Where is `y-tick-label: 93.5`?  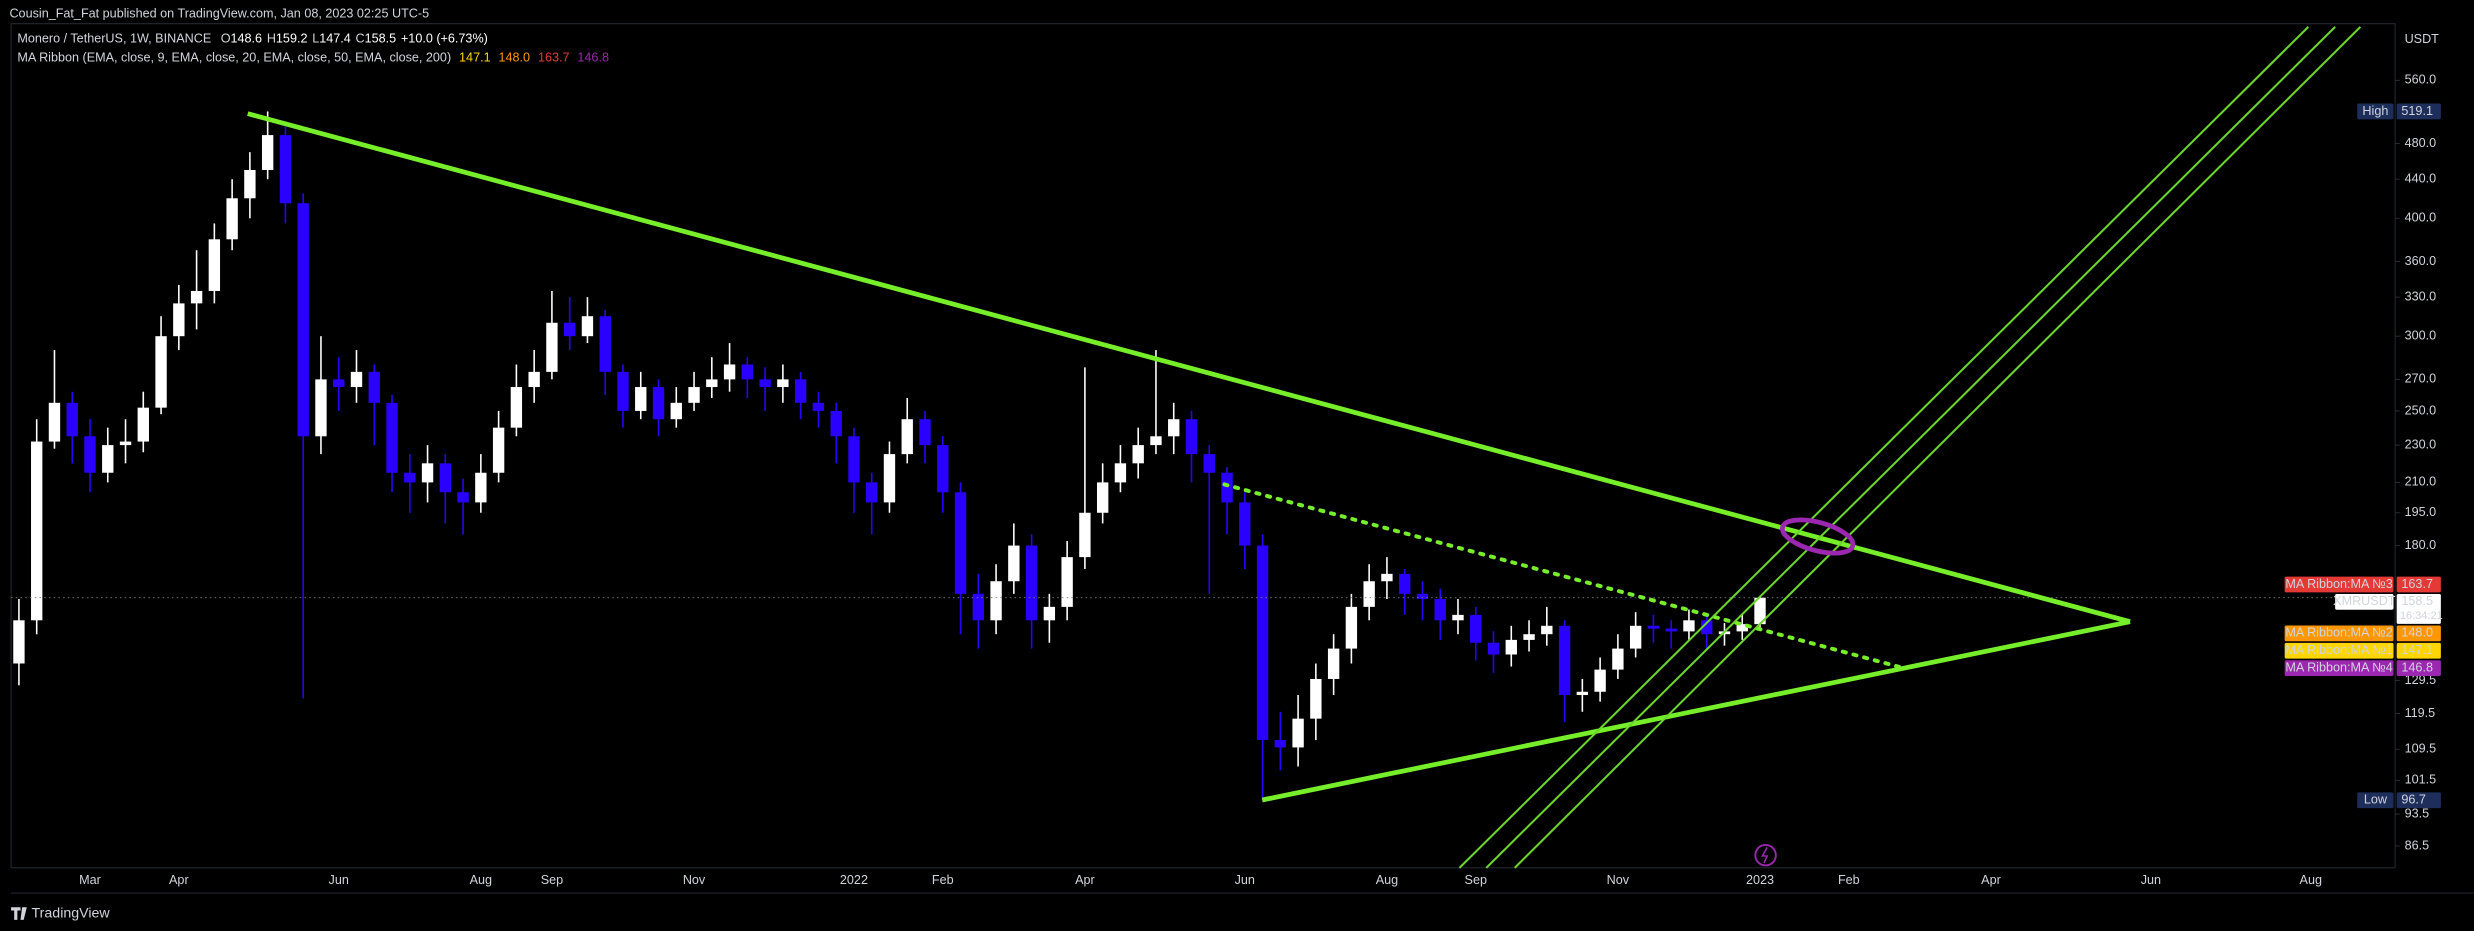 y-tick-label: 93.5 is located at coordinates (2417, 813).